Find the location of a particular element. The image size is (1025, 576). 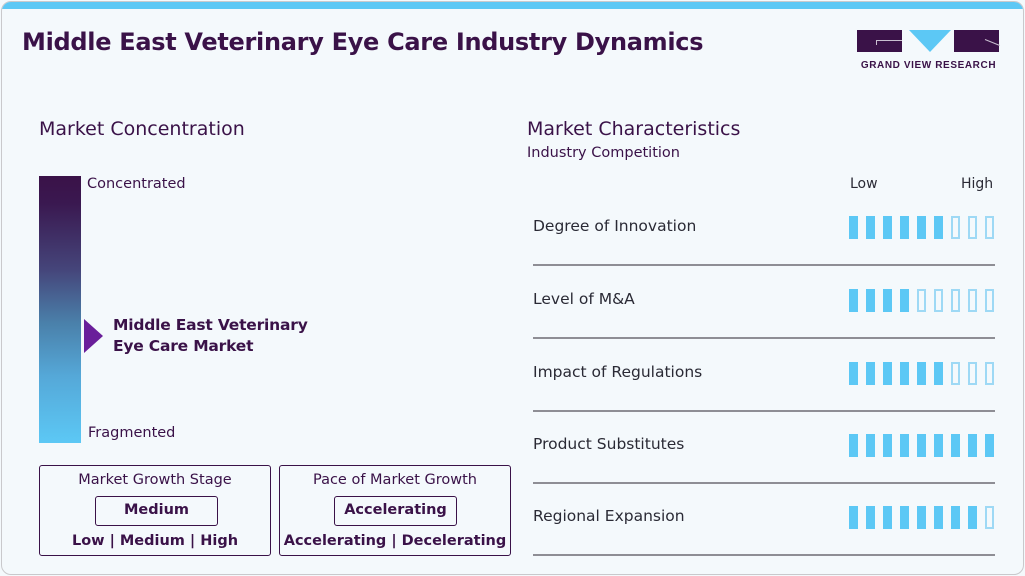

growth-pace-options: Accelerating | Decelerating is located at coordinates (395, 541).